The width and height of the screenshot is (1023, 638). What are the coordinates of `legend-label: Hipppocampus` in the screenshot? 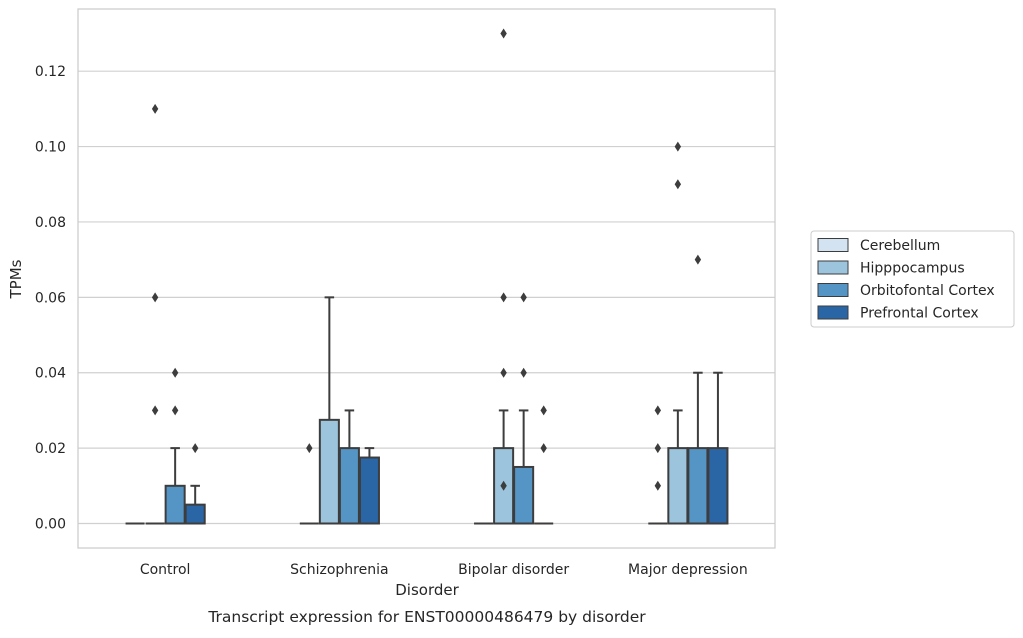 It's located at (912, 269).